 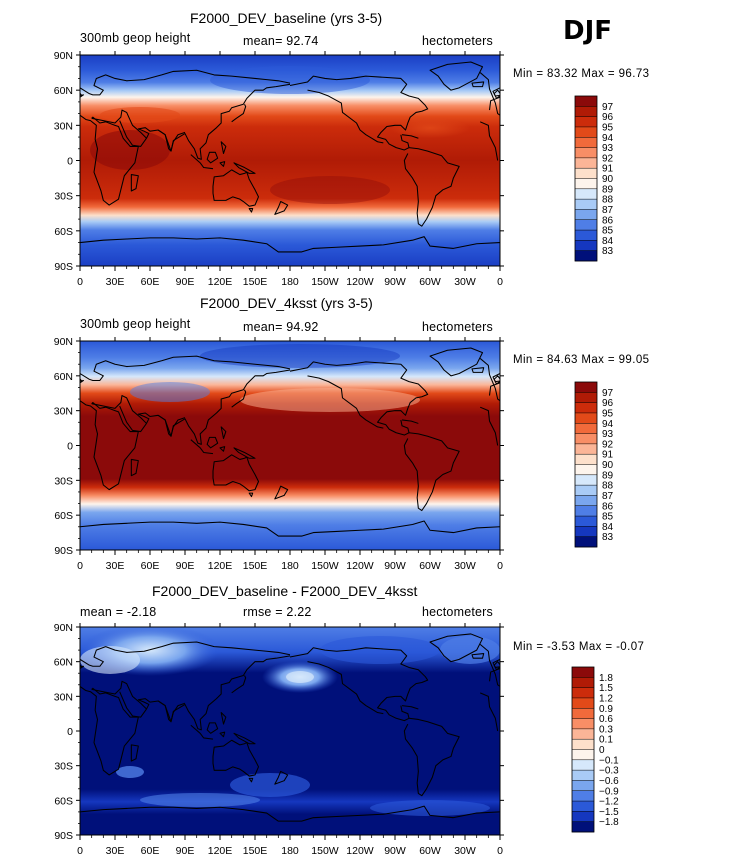 I want to click on colorbar-label: −0.6, so click(x=609, y=781).